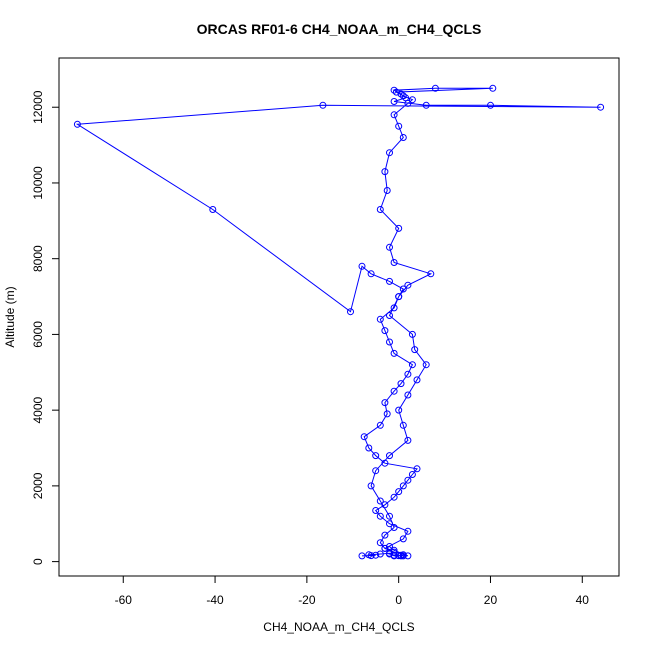 The height and width of the screenshot is (650, 650). I want to click on x-tick-label: 20, so click(491, 600).